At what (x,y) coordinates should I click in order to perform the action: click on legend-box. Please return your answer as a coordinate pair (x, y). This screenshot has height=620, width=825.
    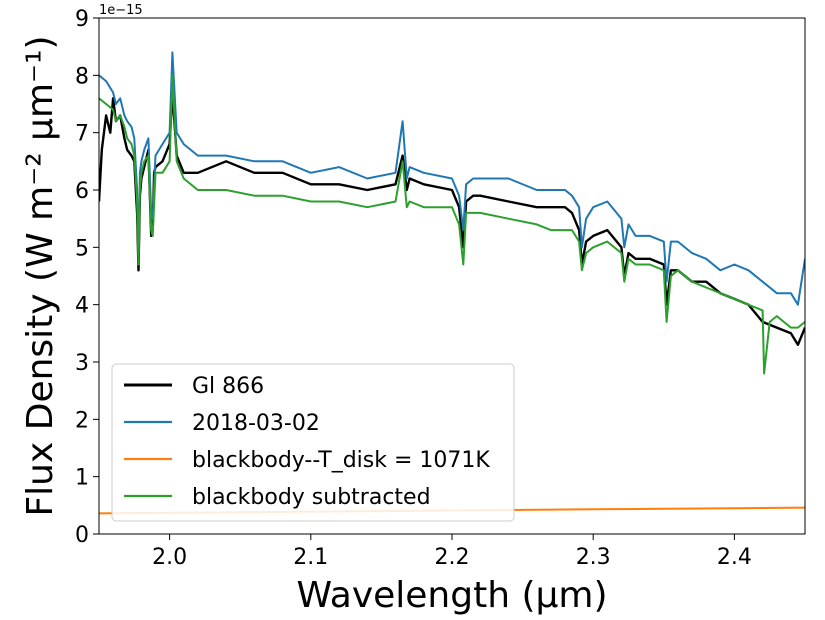
    Looking at the image, I should click on (313, 442).